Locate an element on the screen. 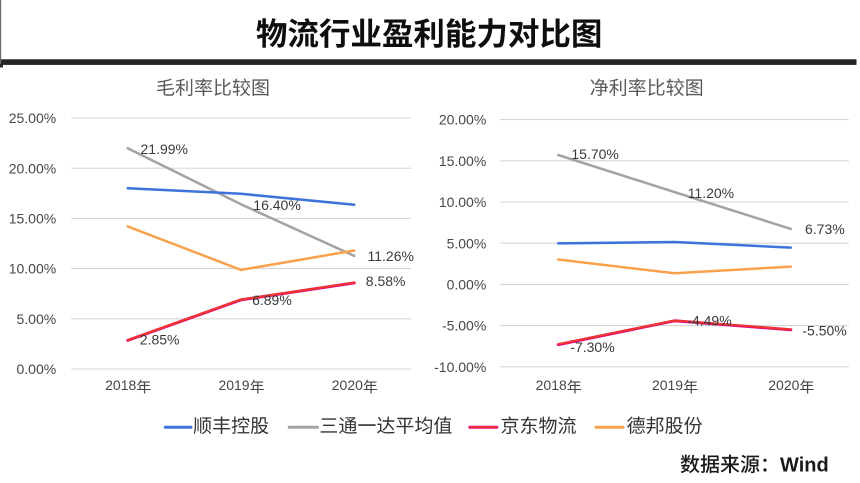 This screenshot has height=483, width=860. svg-text: 15.70% is located at coordinates (594, 154).